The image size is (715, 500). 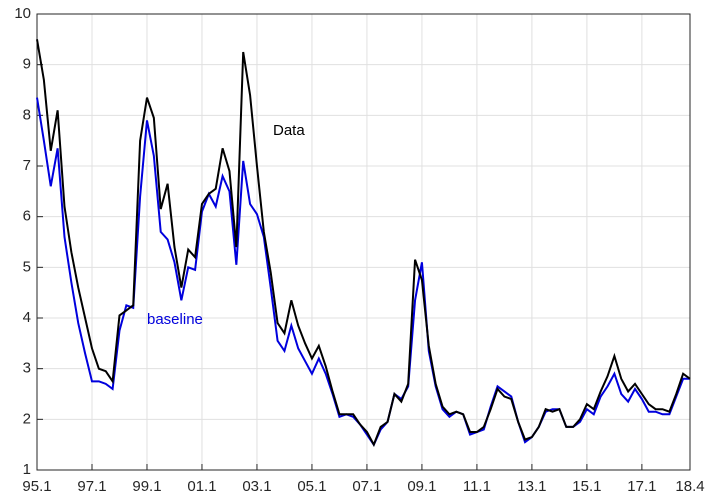 What do you see at coordinates (531, 486) in the screenshot?
I see `x-tick-label: 13.1` at bounding box center [531, 486].